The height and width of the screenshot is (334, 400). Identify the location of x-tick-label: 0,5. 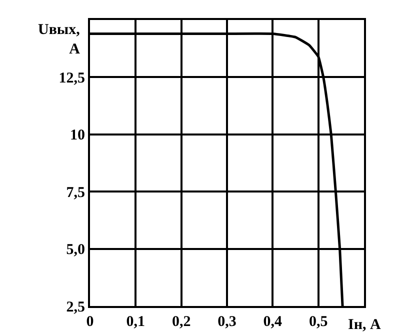
(318, 322).